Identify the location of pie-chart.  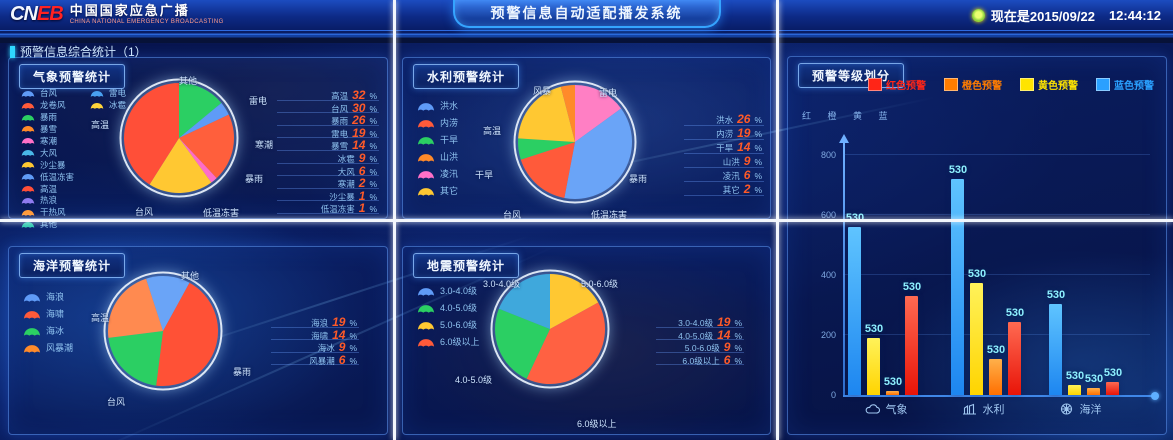
(575, 144).